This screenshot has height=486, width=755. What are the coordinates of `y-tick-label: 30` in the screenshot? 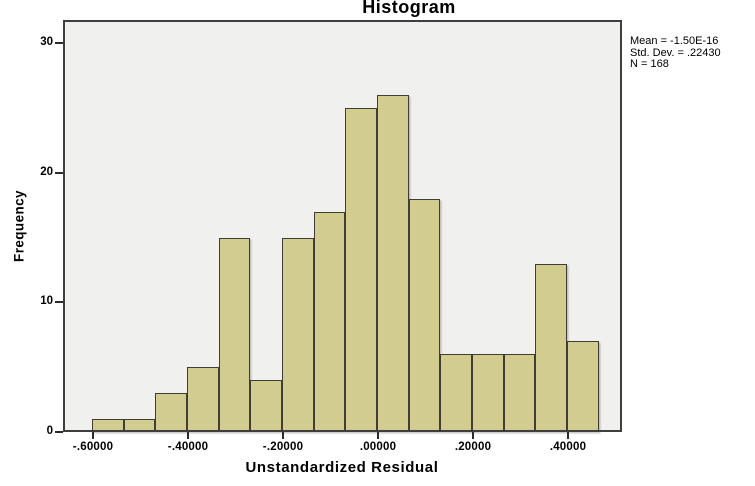 It's located at (46, 42).